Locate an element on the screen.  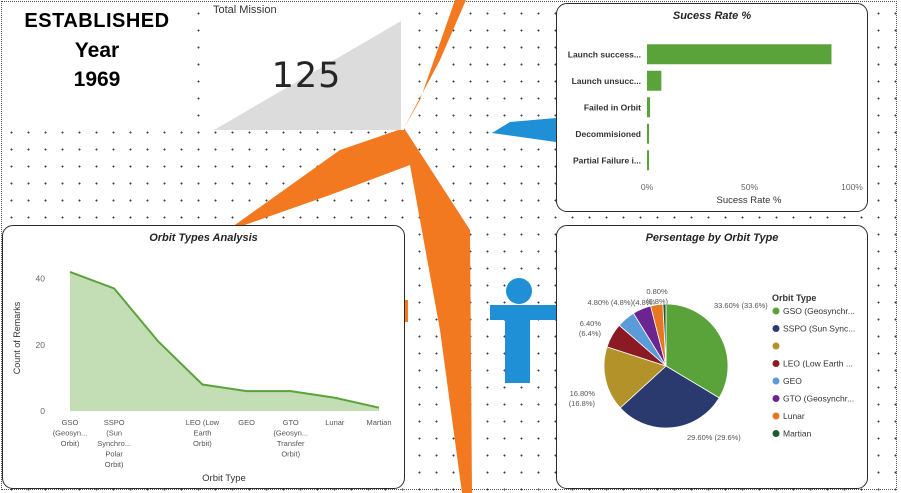
pie-data-label: 4.80% (4.8%) is located at coordinates (611, 302).